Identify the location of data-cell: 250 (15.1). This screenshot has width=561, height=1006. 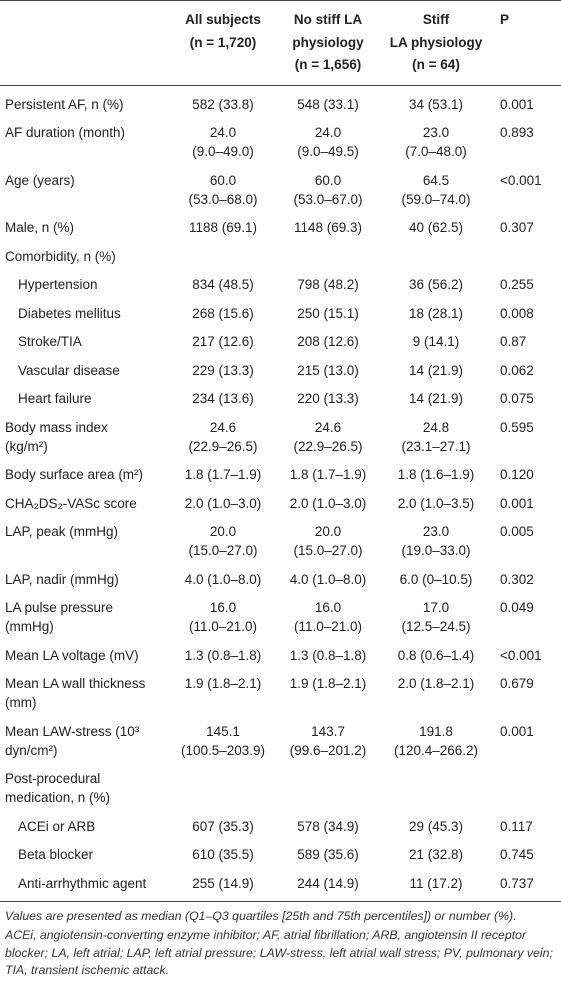
(328, 313).